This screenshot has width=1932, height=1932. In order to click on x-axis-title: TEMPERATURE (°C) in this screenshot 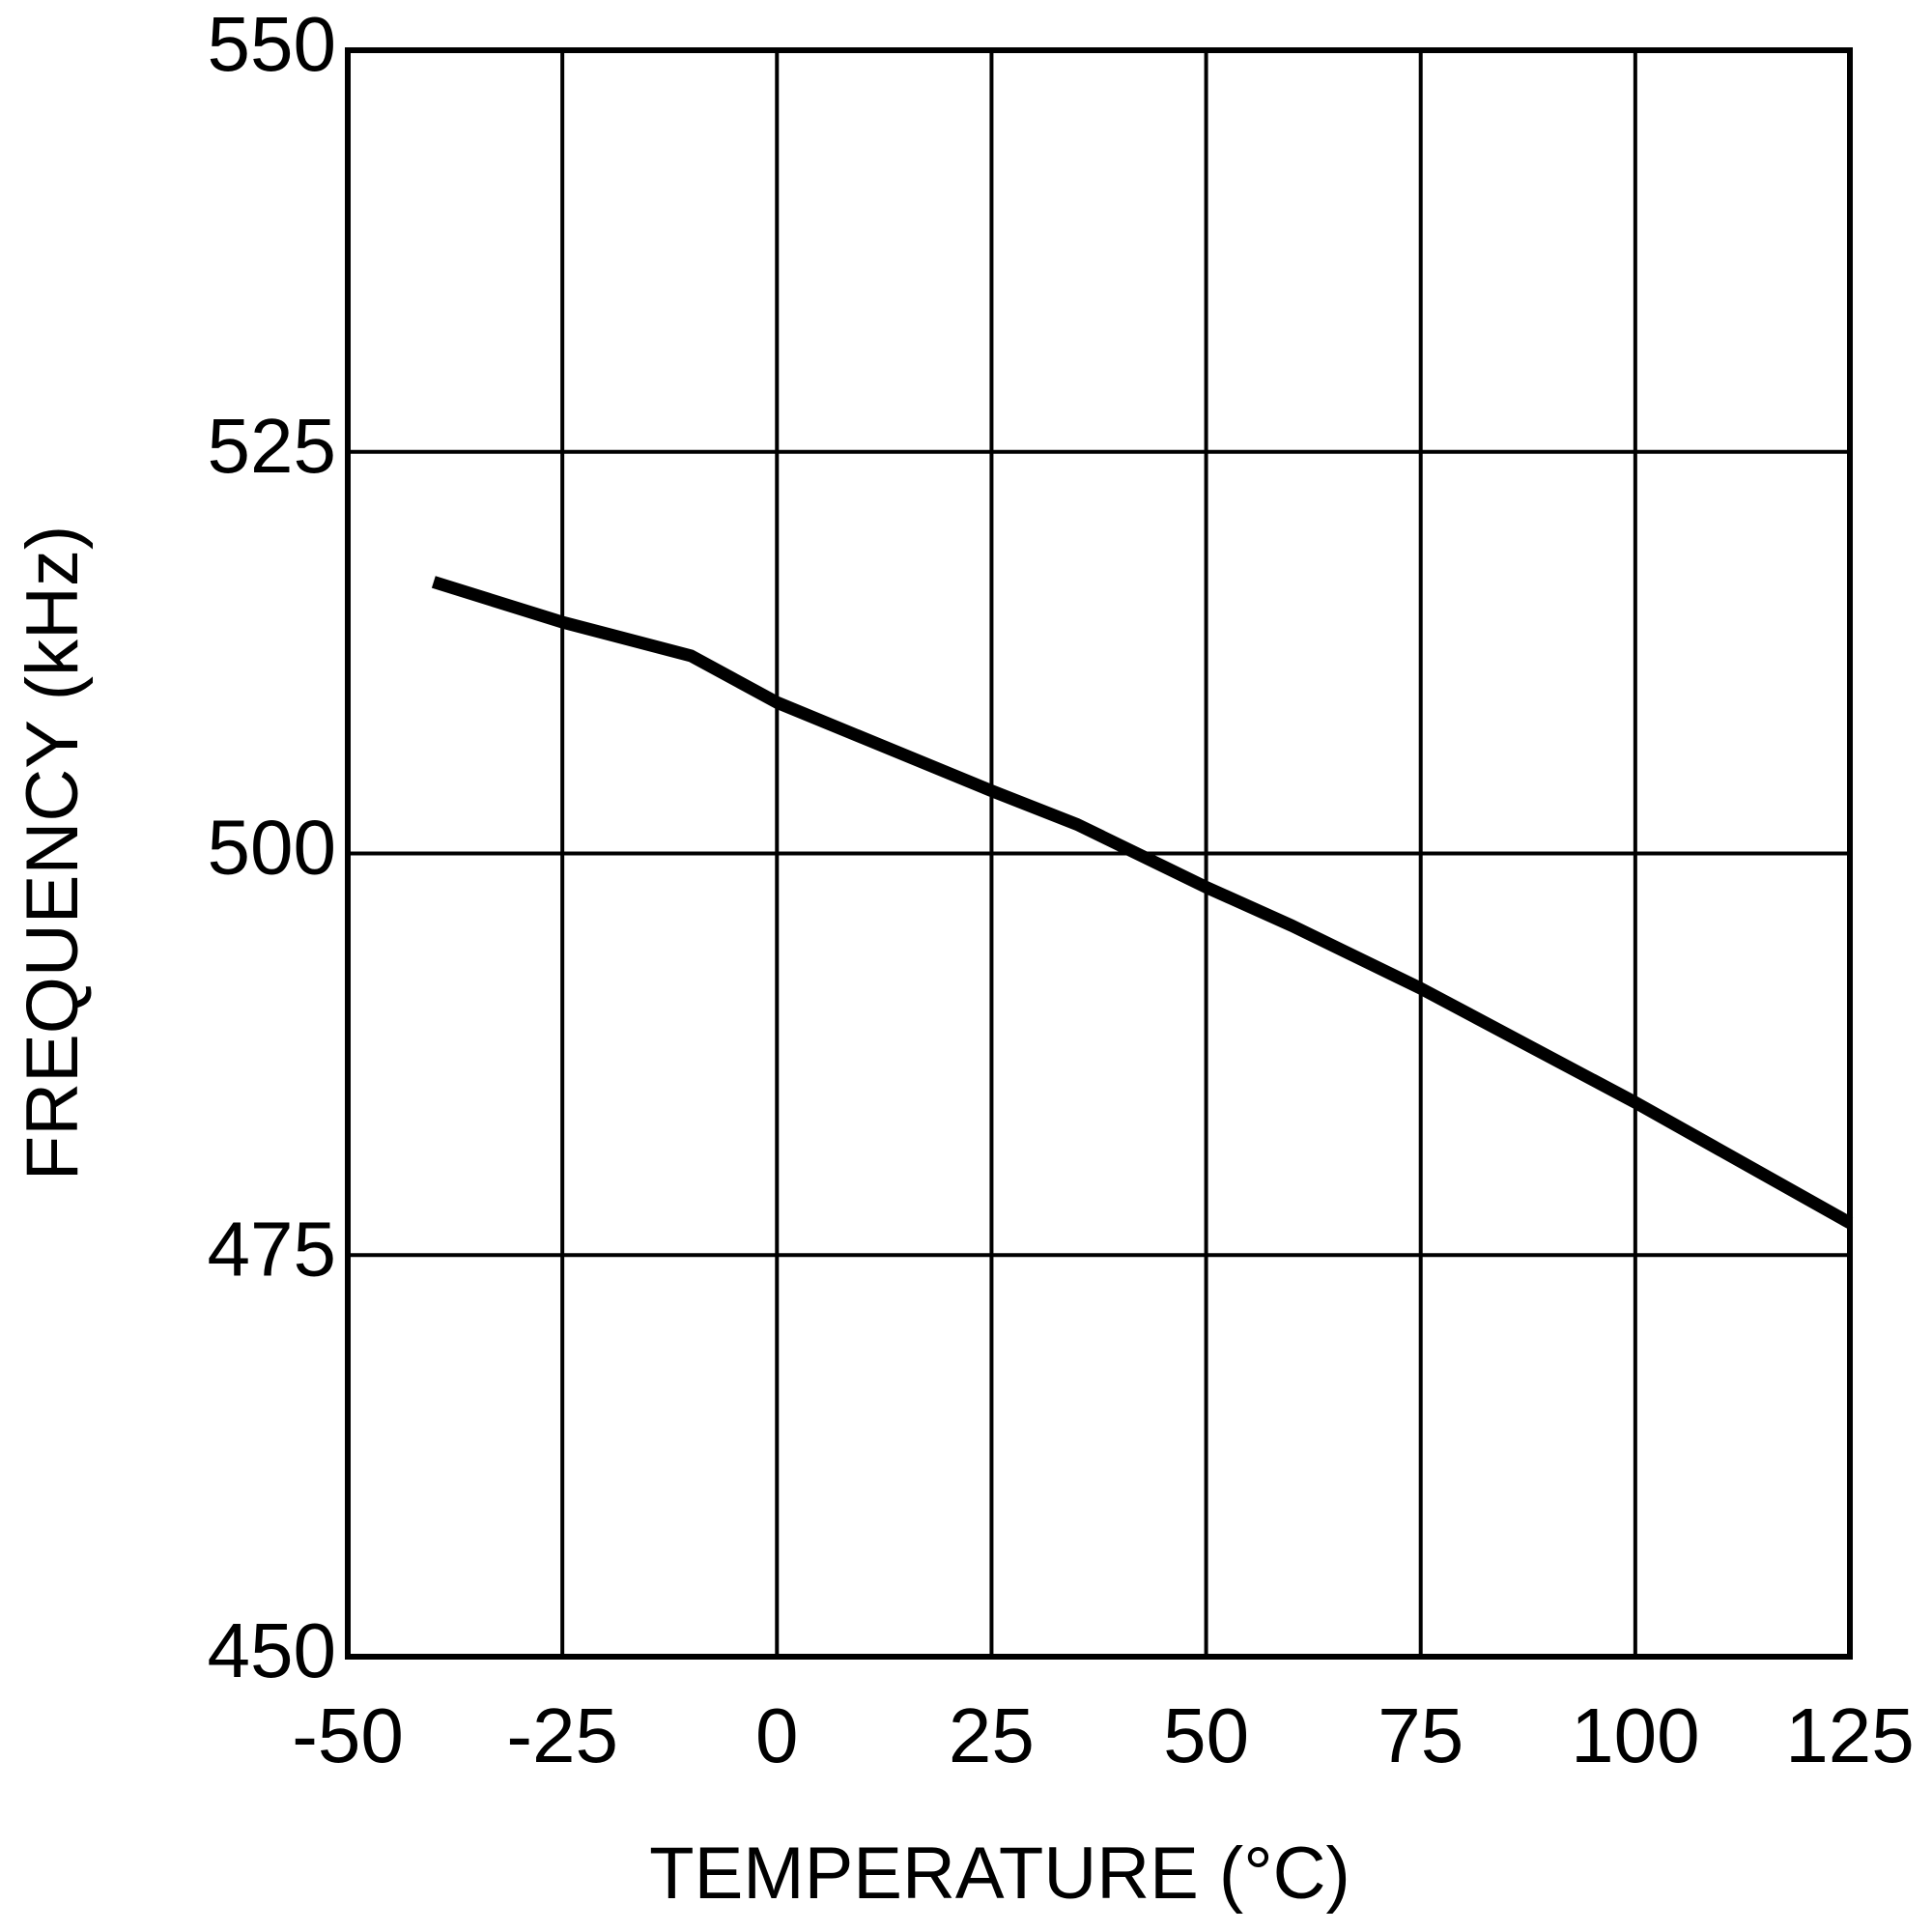, I will do `click(999, 1874)`.